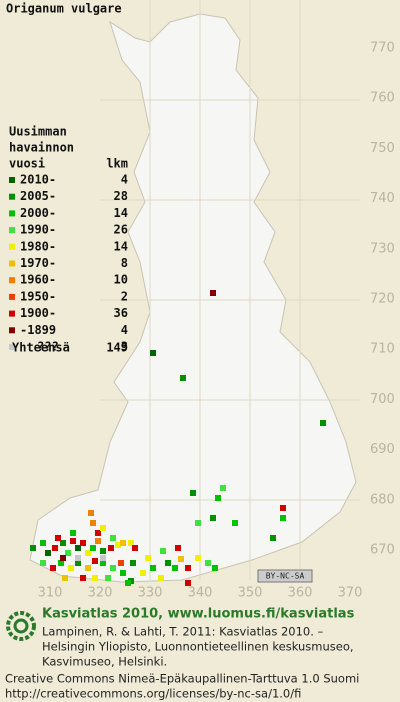 This screenshot has height=702, width=400. I want to click on logo-ring, so click(21, 626).